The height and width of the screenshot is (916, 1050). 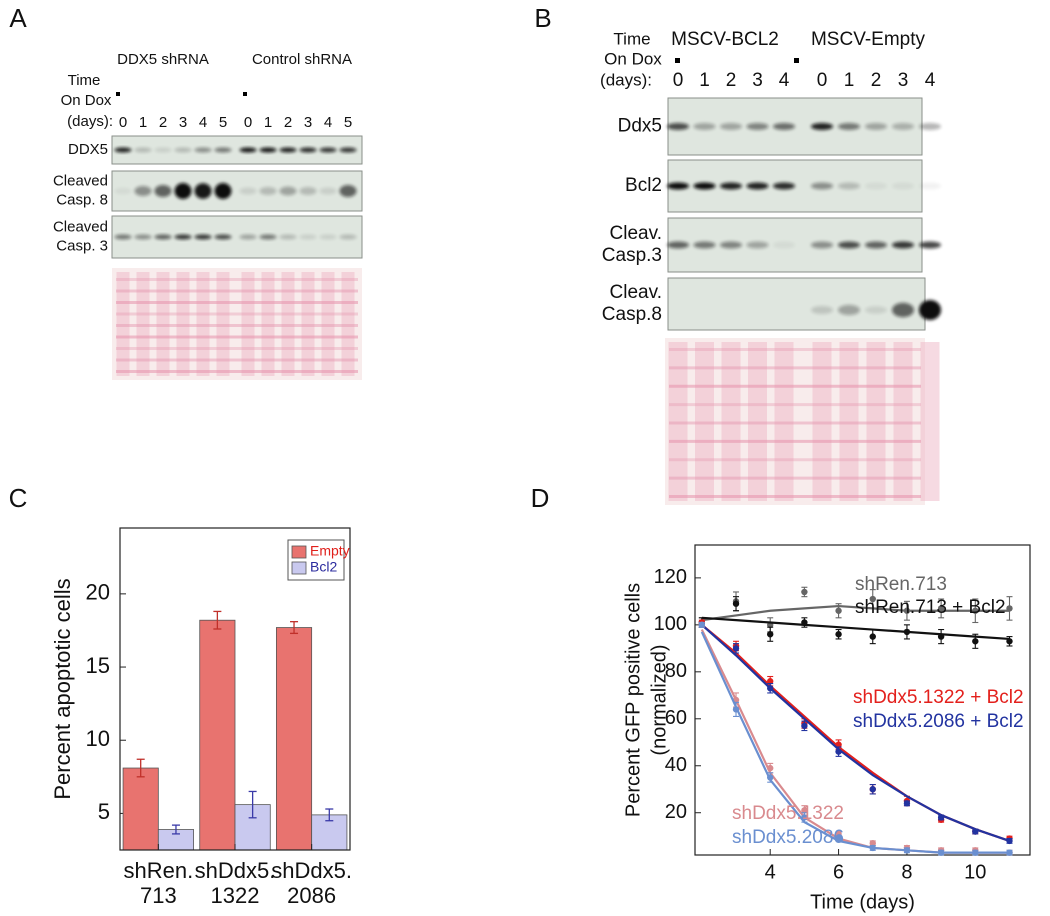 What do you see at coordinates (542, 18) in the screenshot?
I see `panel-label: B` at bounding box center [542, 18].